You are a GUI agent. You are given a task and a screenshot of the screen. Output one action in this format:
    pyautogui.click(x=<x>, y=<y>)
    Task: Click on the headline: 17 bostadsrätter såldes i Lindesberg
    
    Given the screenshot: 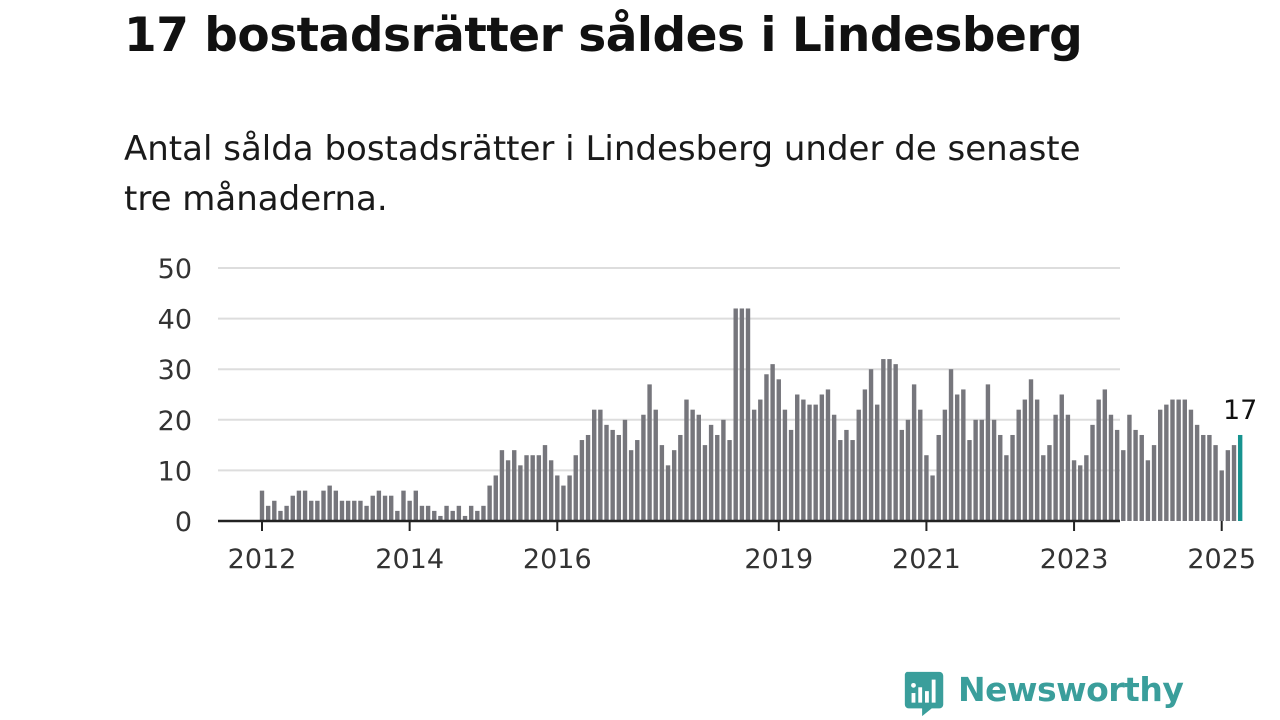 What is the action you would take?
    pyautogui.click(x=603, y=35)
    